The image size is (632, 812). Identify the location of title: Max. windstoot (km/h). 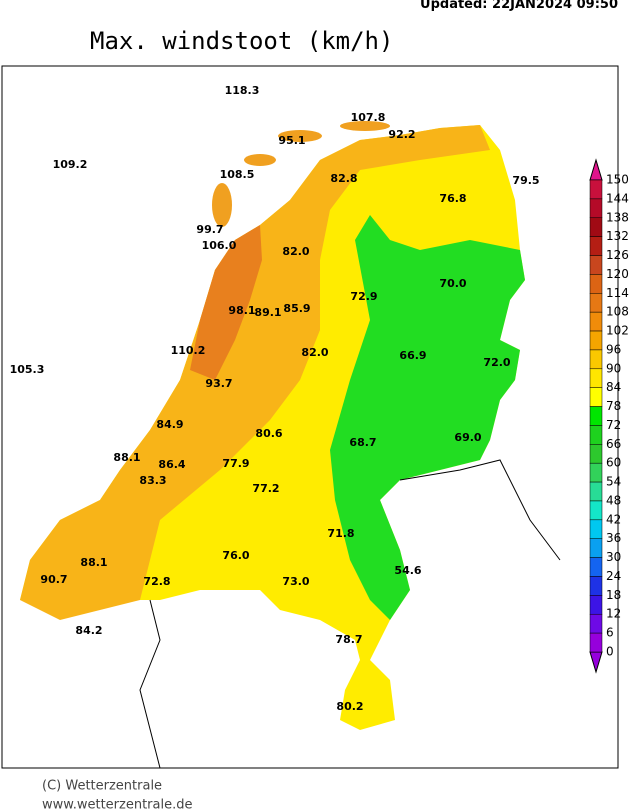
(241, 41).